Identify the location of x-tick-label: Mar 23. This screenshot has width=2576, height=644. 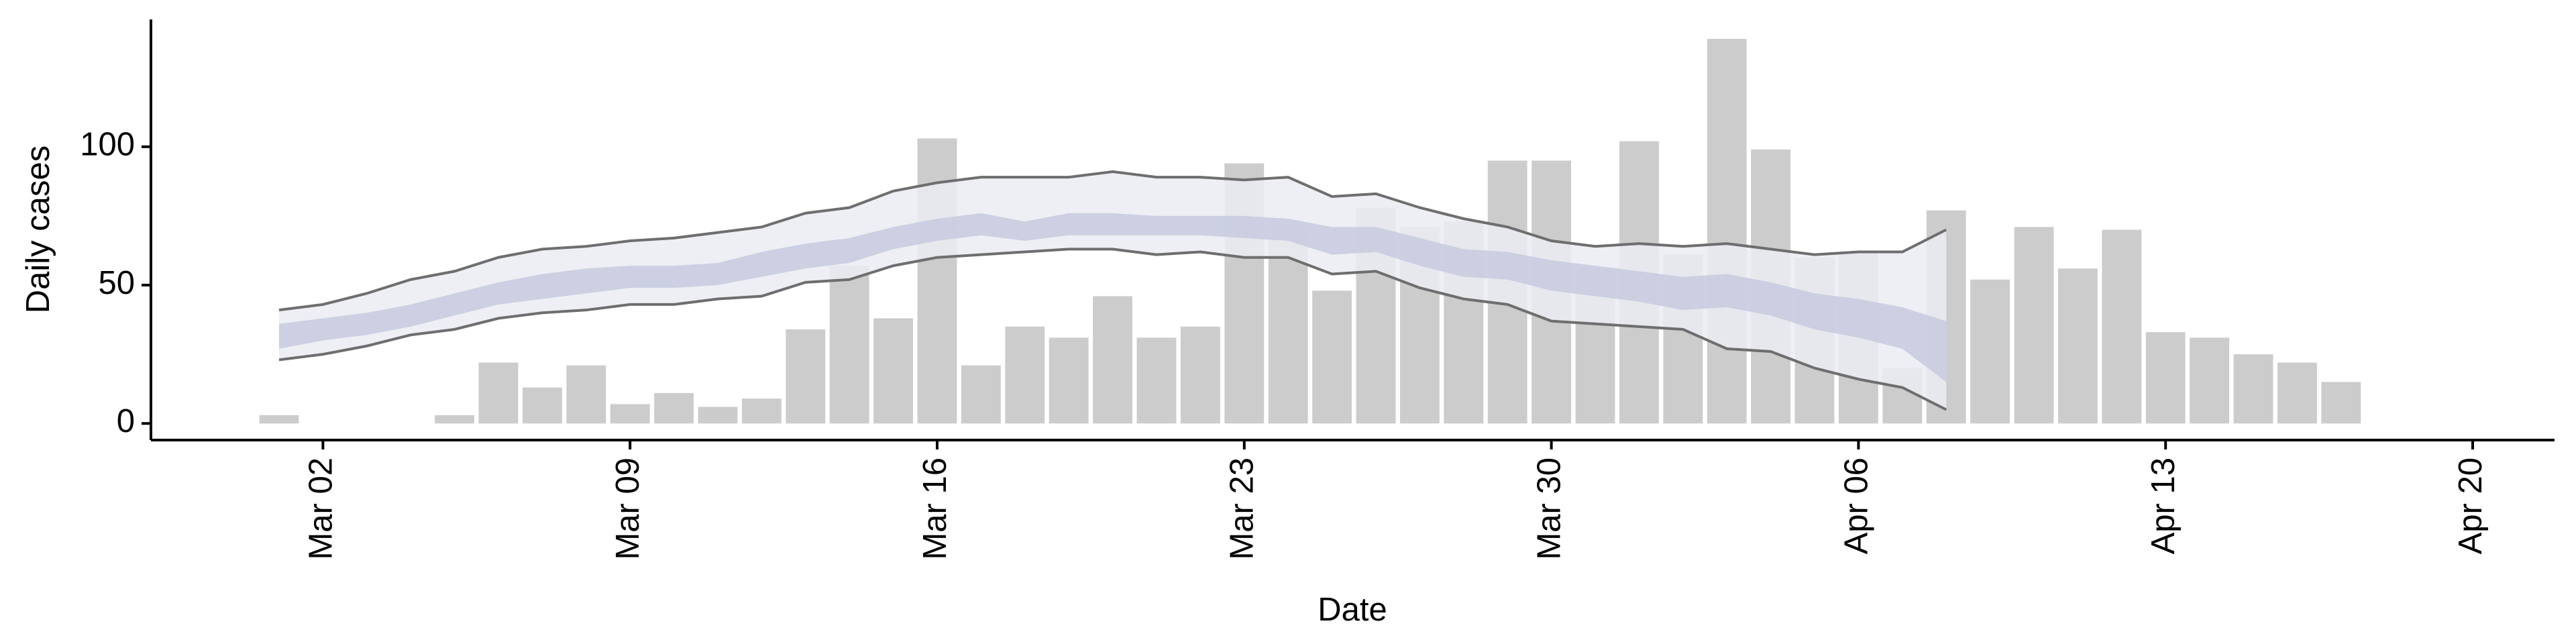
(1242, 509).